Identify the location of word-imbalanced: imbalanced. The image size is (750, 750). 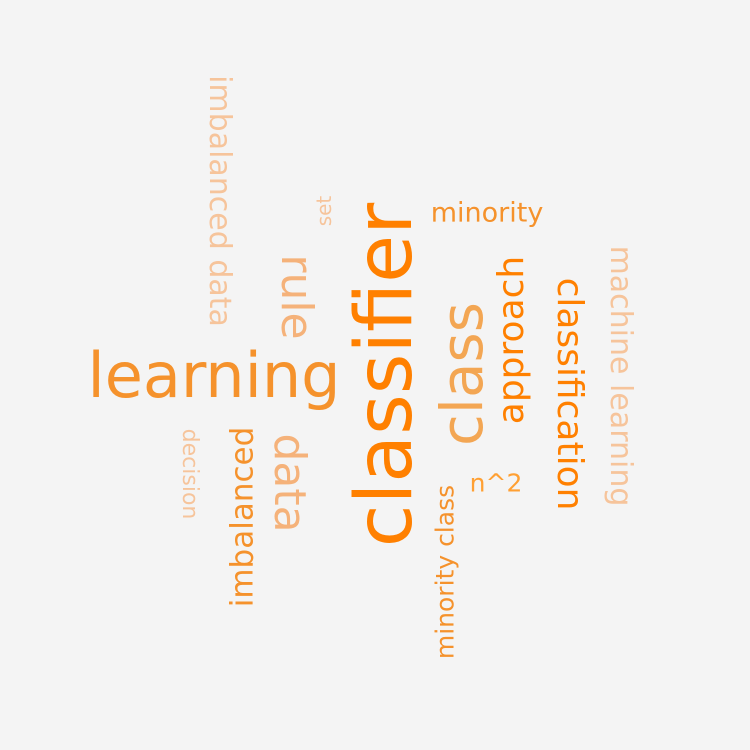
(242, 517).